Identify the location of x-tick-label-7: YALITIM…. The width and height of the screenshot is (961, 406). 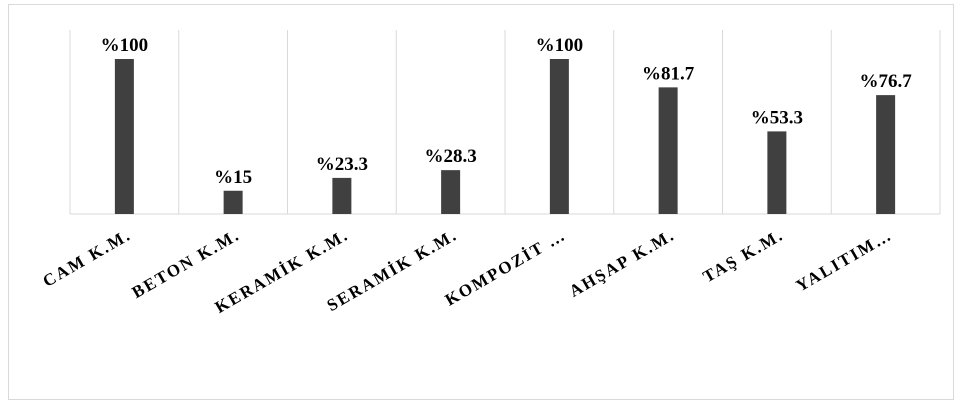
(844, 260).